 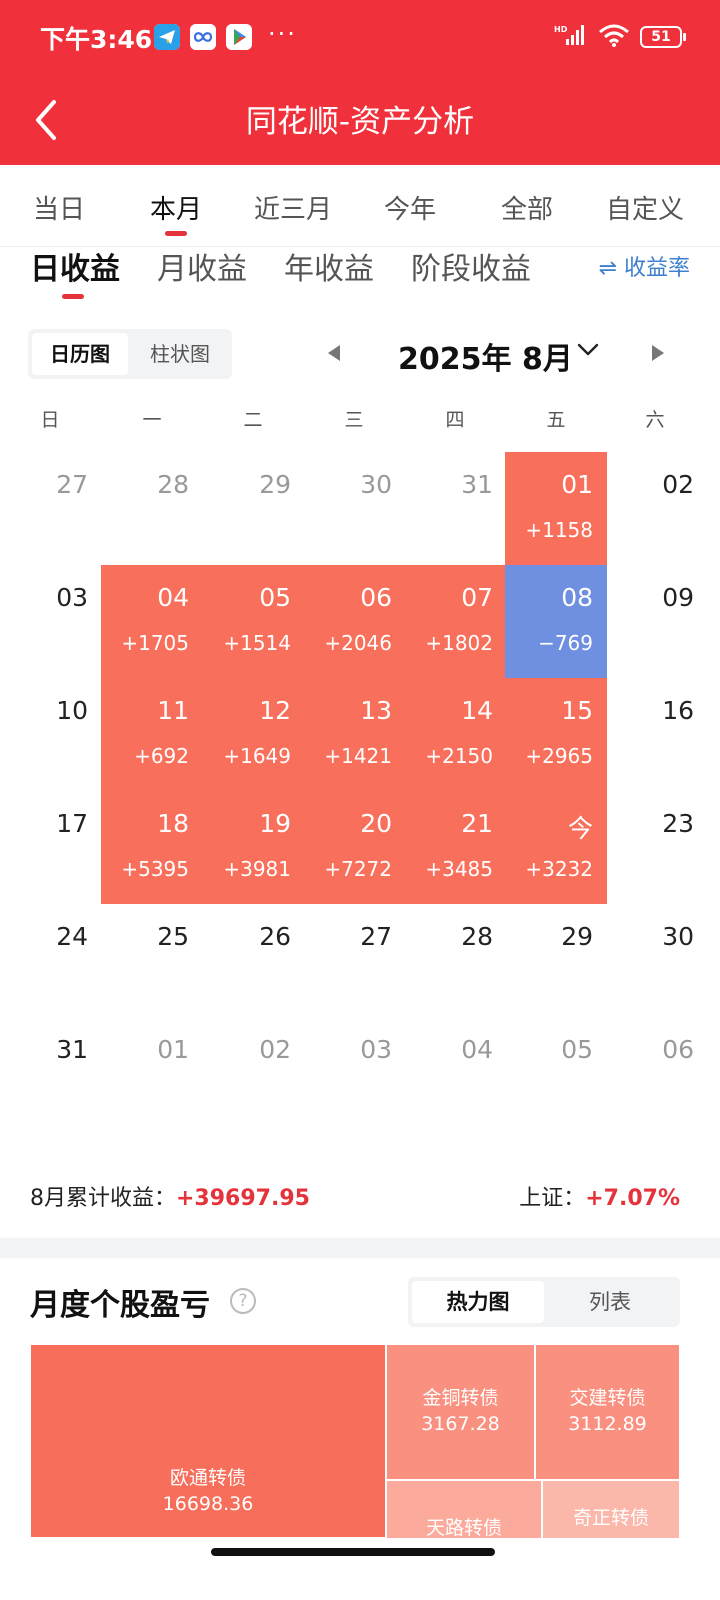 I want to click on day-number: 06, so click(x=376, y=597).